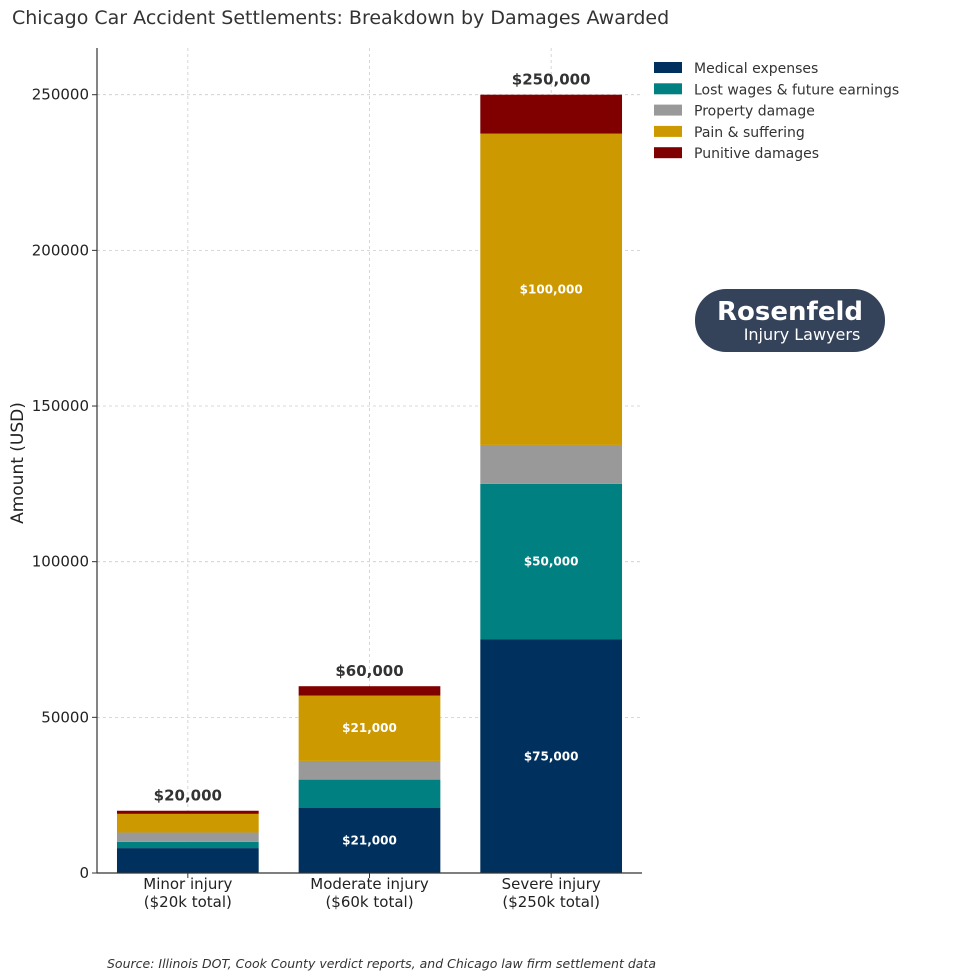 The image size is (980, 980). Describe the element at coordinates (369, 884) in the screenshot. I see `x-tick-label: Moderate injury` at that location.